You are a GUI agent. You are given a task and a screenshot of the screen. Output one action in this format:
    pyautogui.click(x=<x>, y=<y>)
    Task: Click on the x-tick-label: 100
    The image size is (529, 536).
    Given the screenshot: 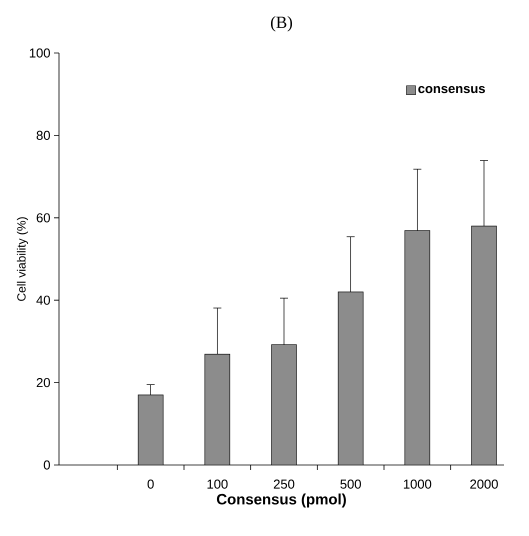 What is the action you would take?
    pyautogui.click(x=218, y=484)
    